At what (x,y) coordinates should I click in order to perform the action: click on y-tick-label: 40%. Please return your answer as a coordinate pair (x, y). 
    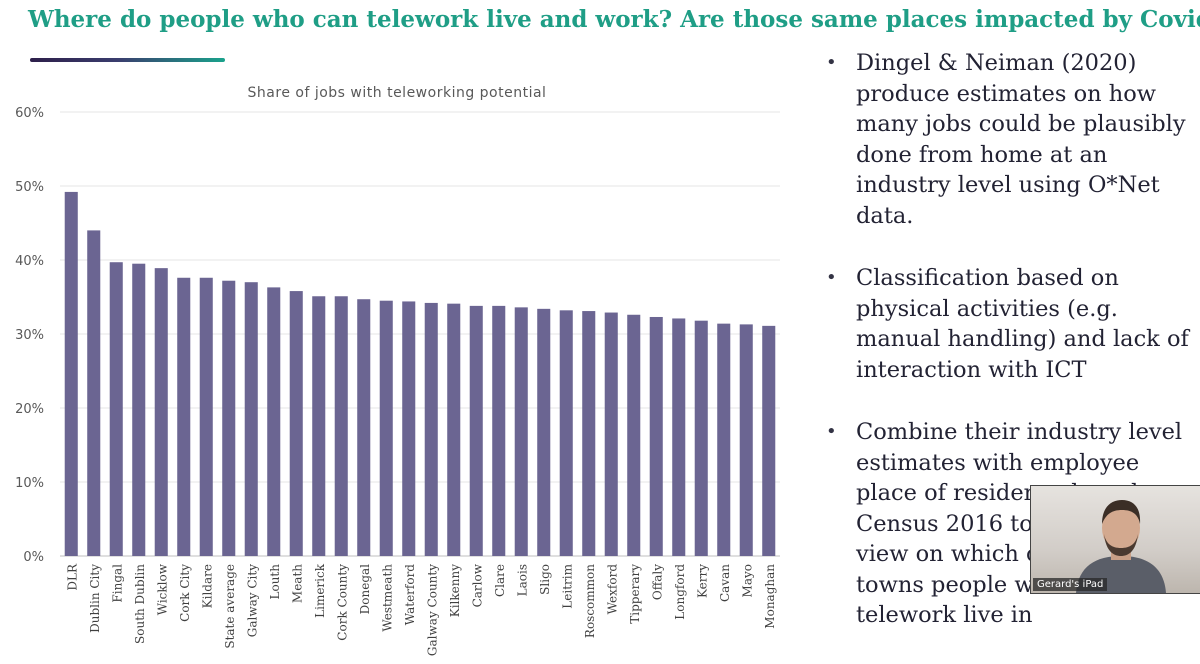
    Looking at the image, I should click on (29, 261).